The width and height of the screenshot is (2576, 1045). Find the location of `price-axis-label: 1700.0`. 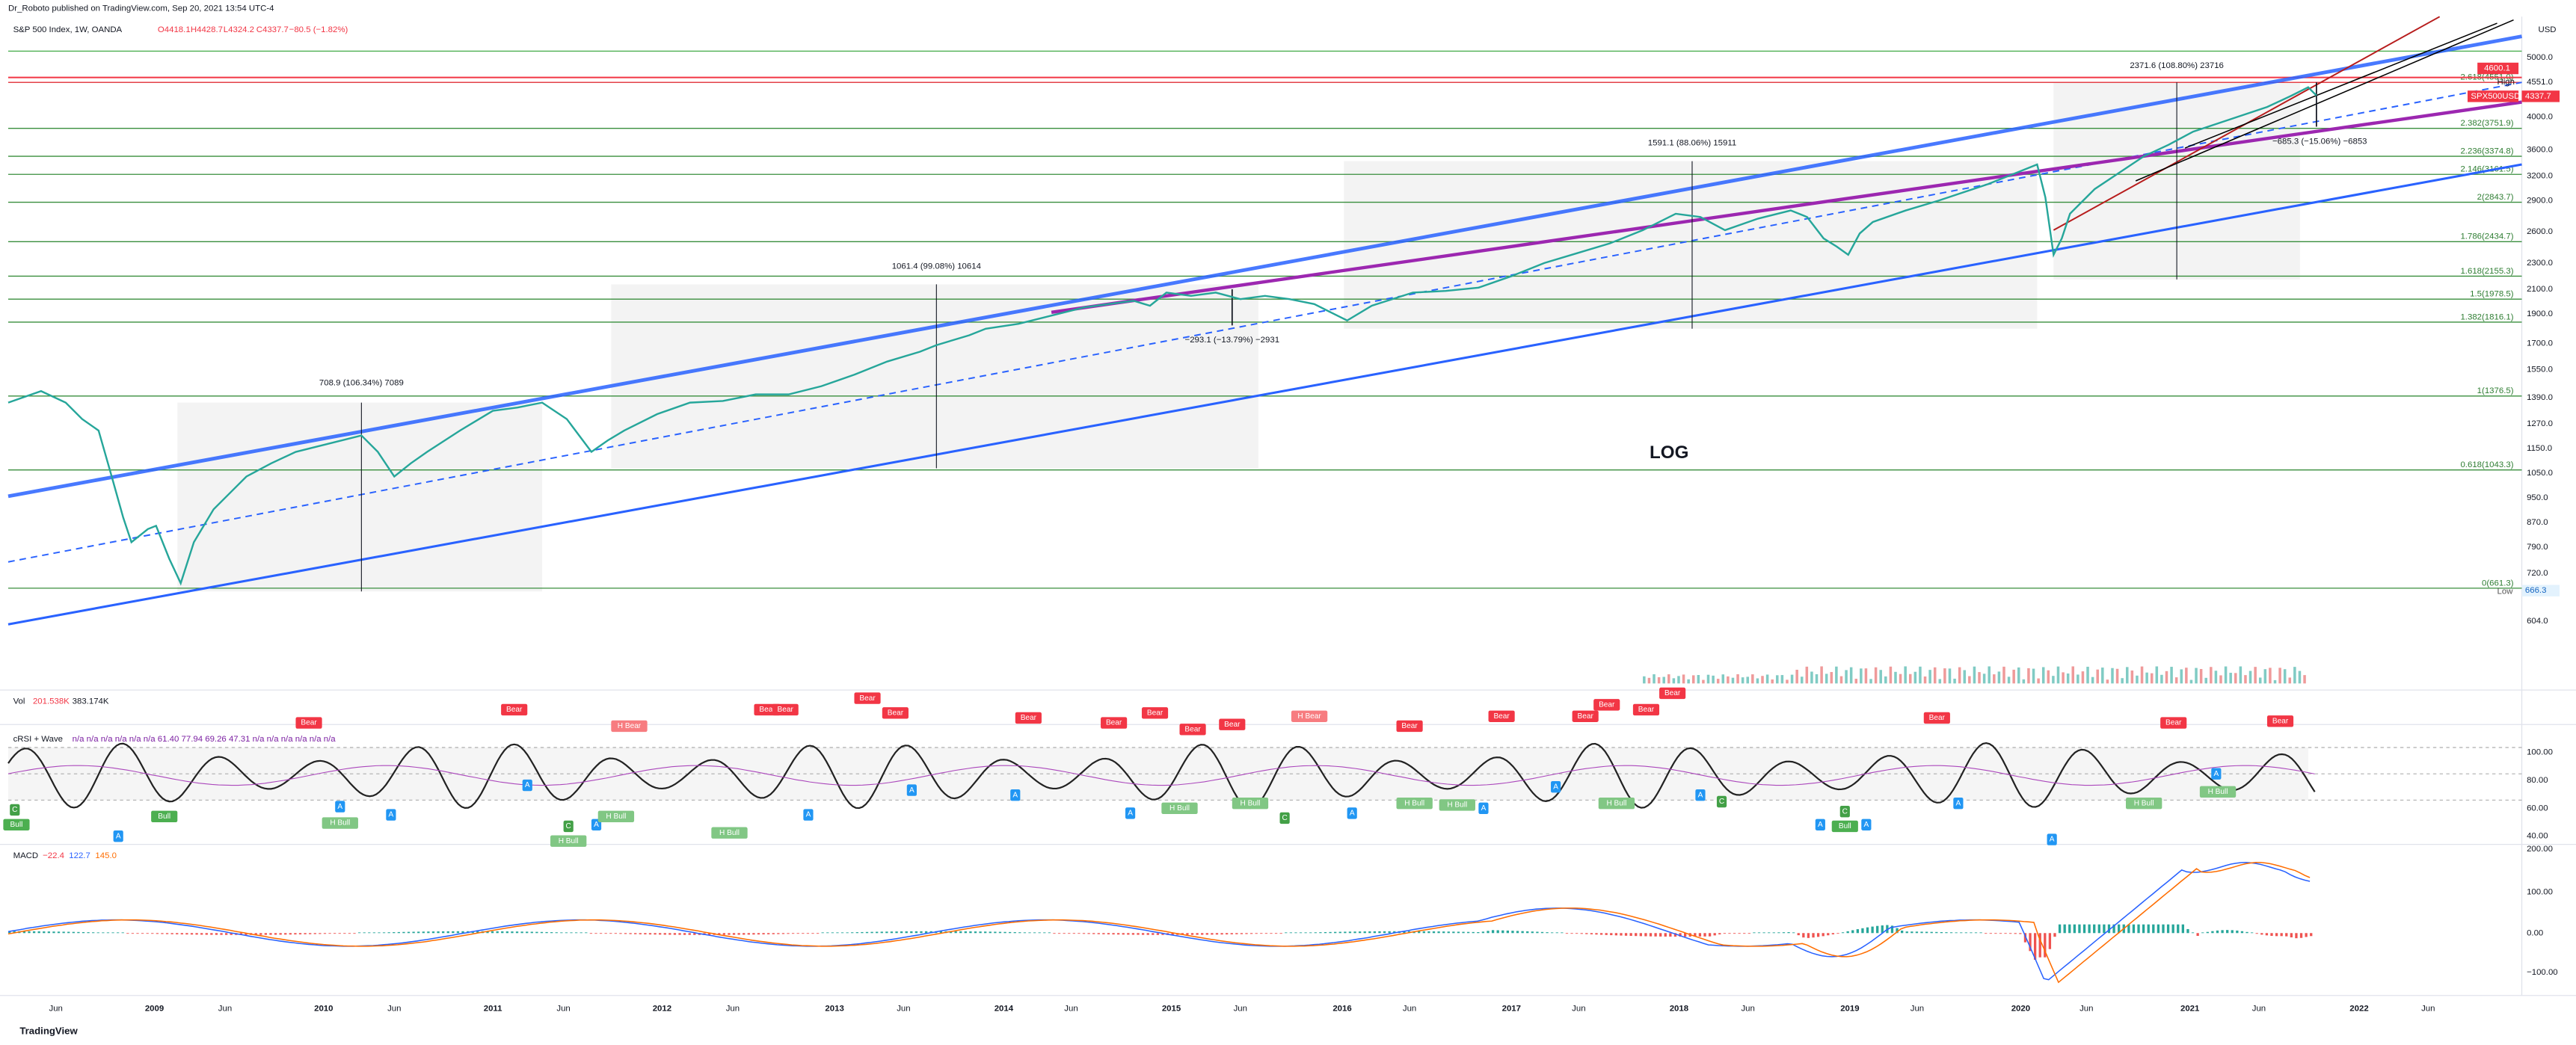

price-axis-label: 1700.0 is located at coordinates (2540, 343).